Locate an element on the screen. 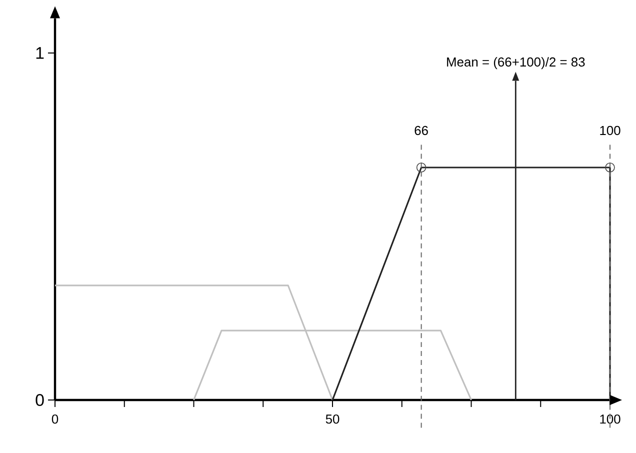  ref-line-label: 66 is located at coordinates (421, 131).